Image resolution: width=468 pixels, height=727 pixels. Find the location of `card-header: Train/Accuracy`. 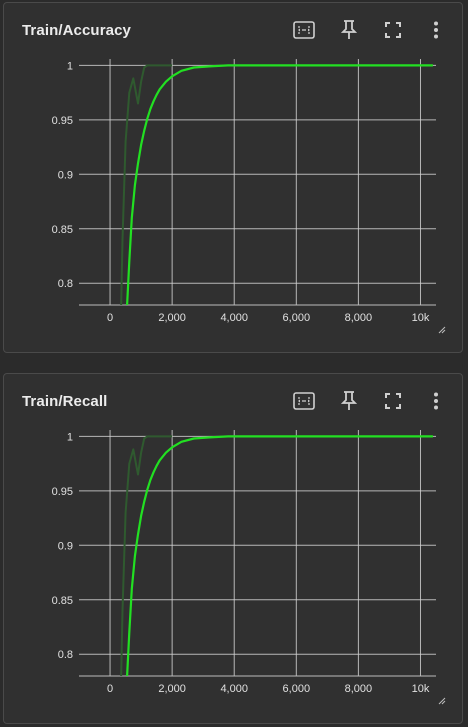

card-header: Train/Accuracy is located at coordinates (233, 29).